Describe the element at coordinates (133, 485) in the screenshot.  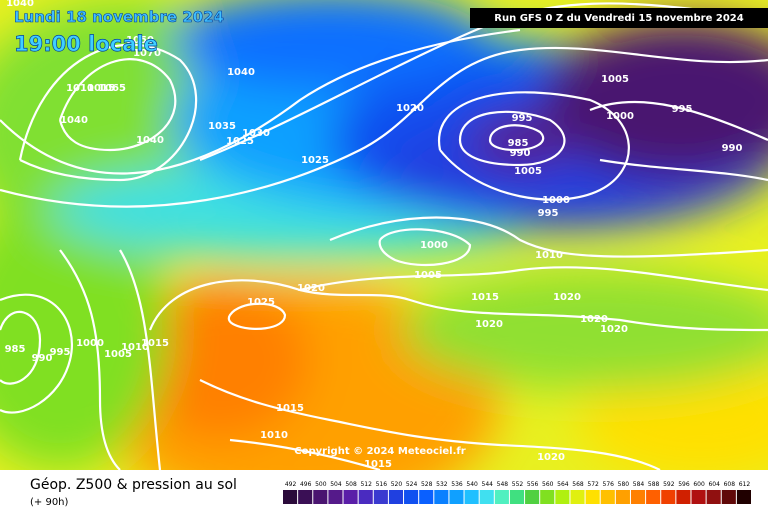
I see `footer-title: Géop. Z500 & pression au sol` at that location.